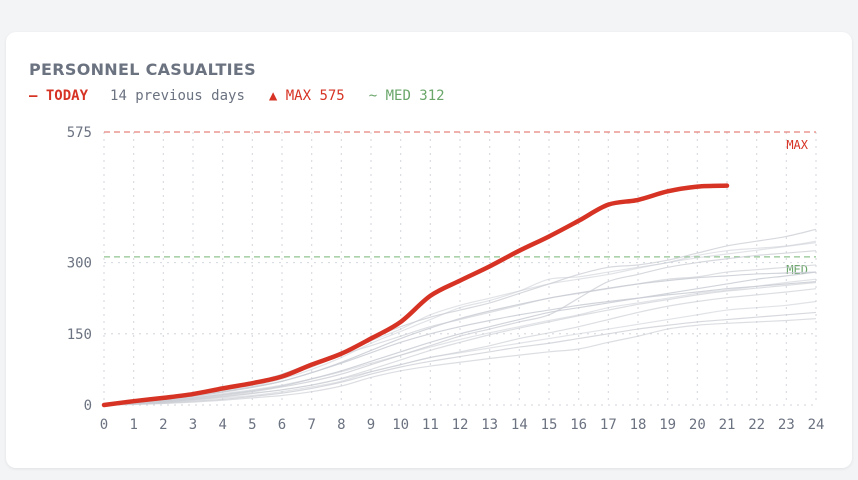  I want to click on x-tick-label: 0, so click(104, 425).